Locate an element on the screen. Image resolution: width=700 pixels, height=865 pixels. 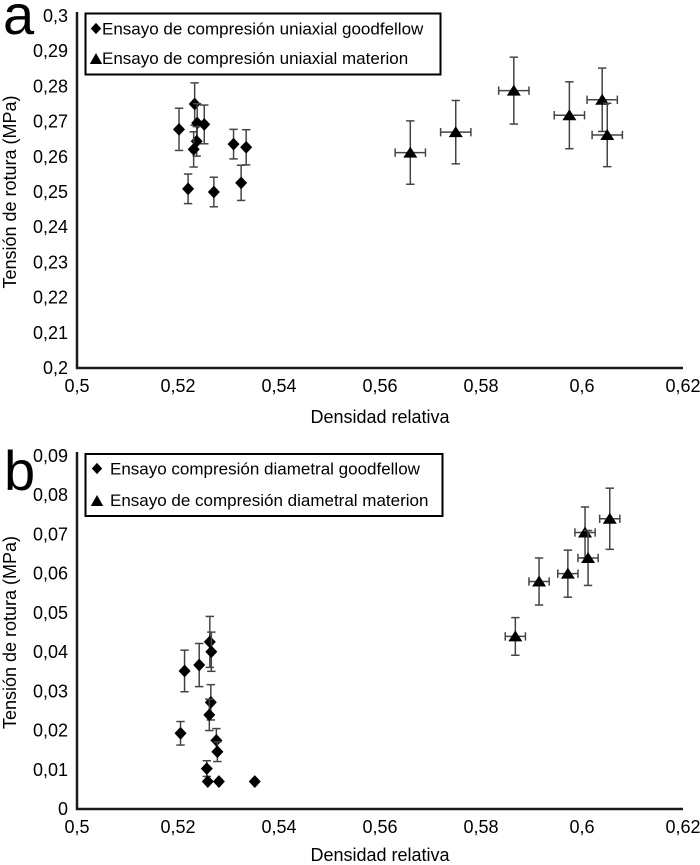
y-tick-label: 0,29 is located at coordinates (50, 51).